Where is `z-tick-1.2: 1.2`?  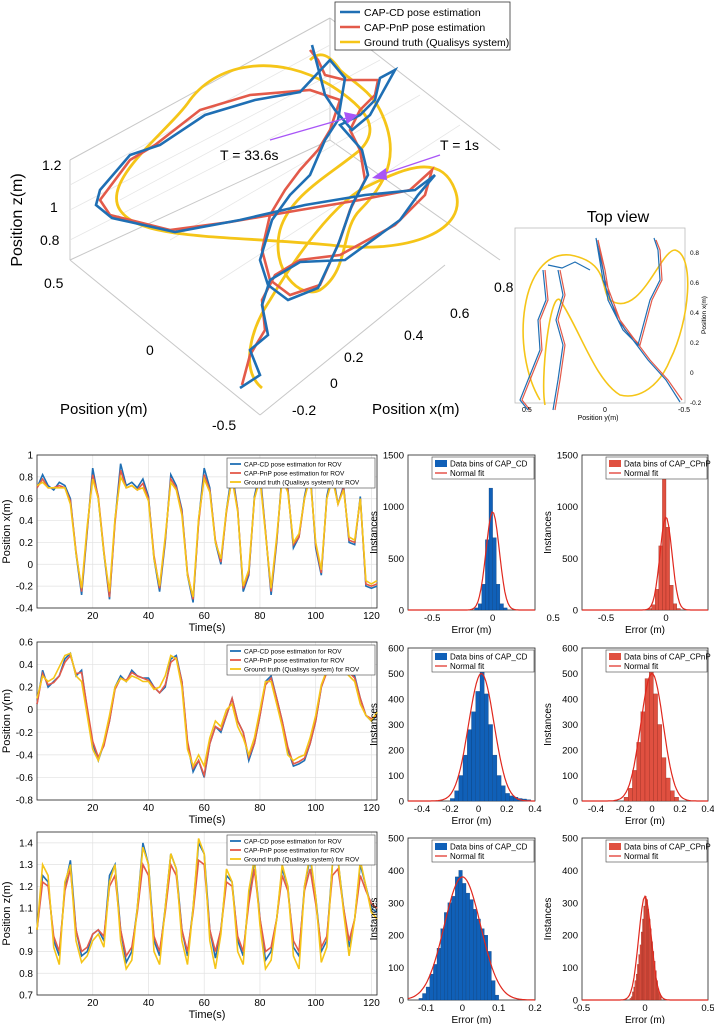
z-tick-1.2: 1.2 is located at coordinates (52, 165).